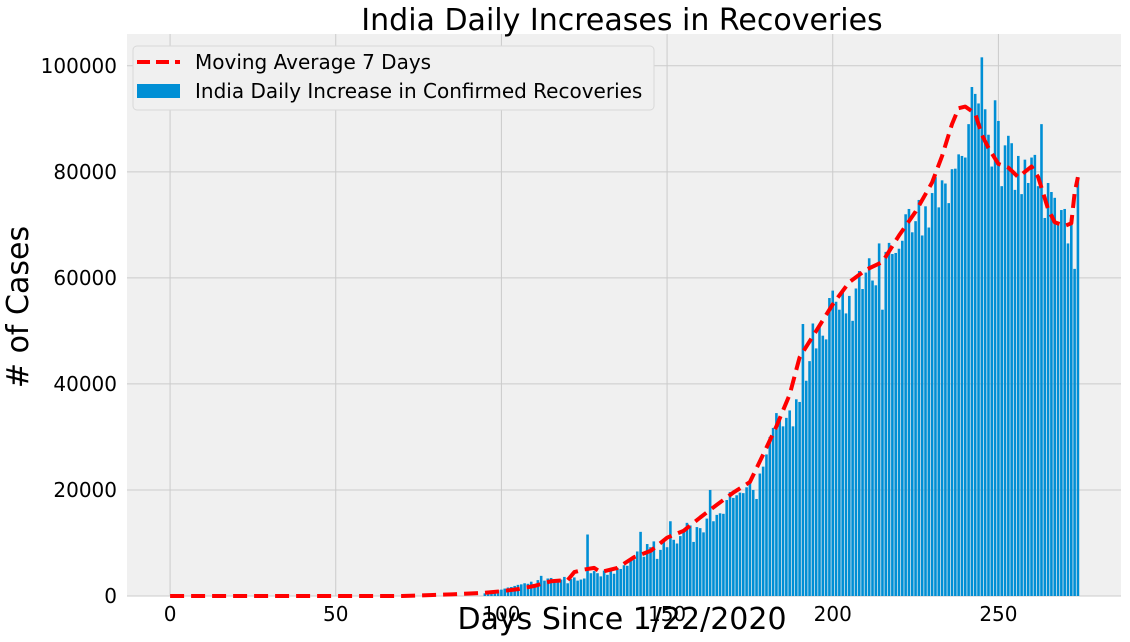 The height and width of the screenshot is (642, 1130). Describe the element at coordinates (85, 278) in the screenshot. I see `y-tick-label: 60000` at that location.